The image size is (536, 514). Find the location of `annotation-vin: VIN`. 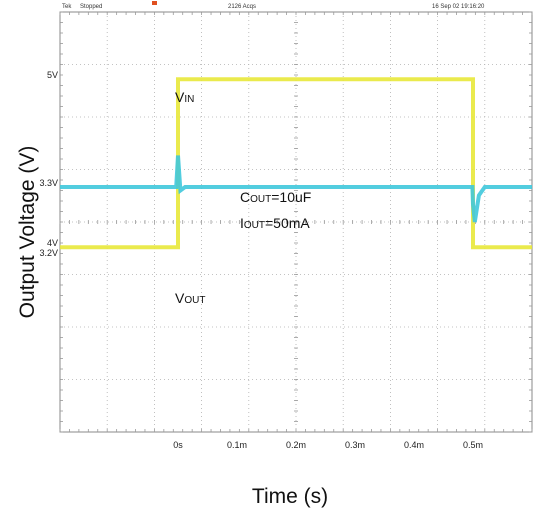

annotation-vin: VIN is located at coordinates (184, 97).